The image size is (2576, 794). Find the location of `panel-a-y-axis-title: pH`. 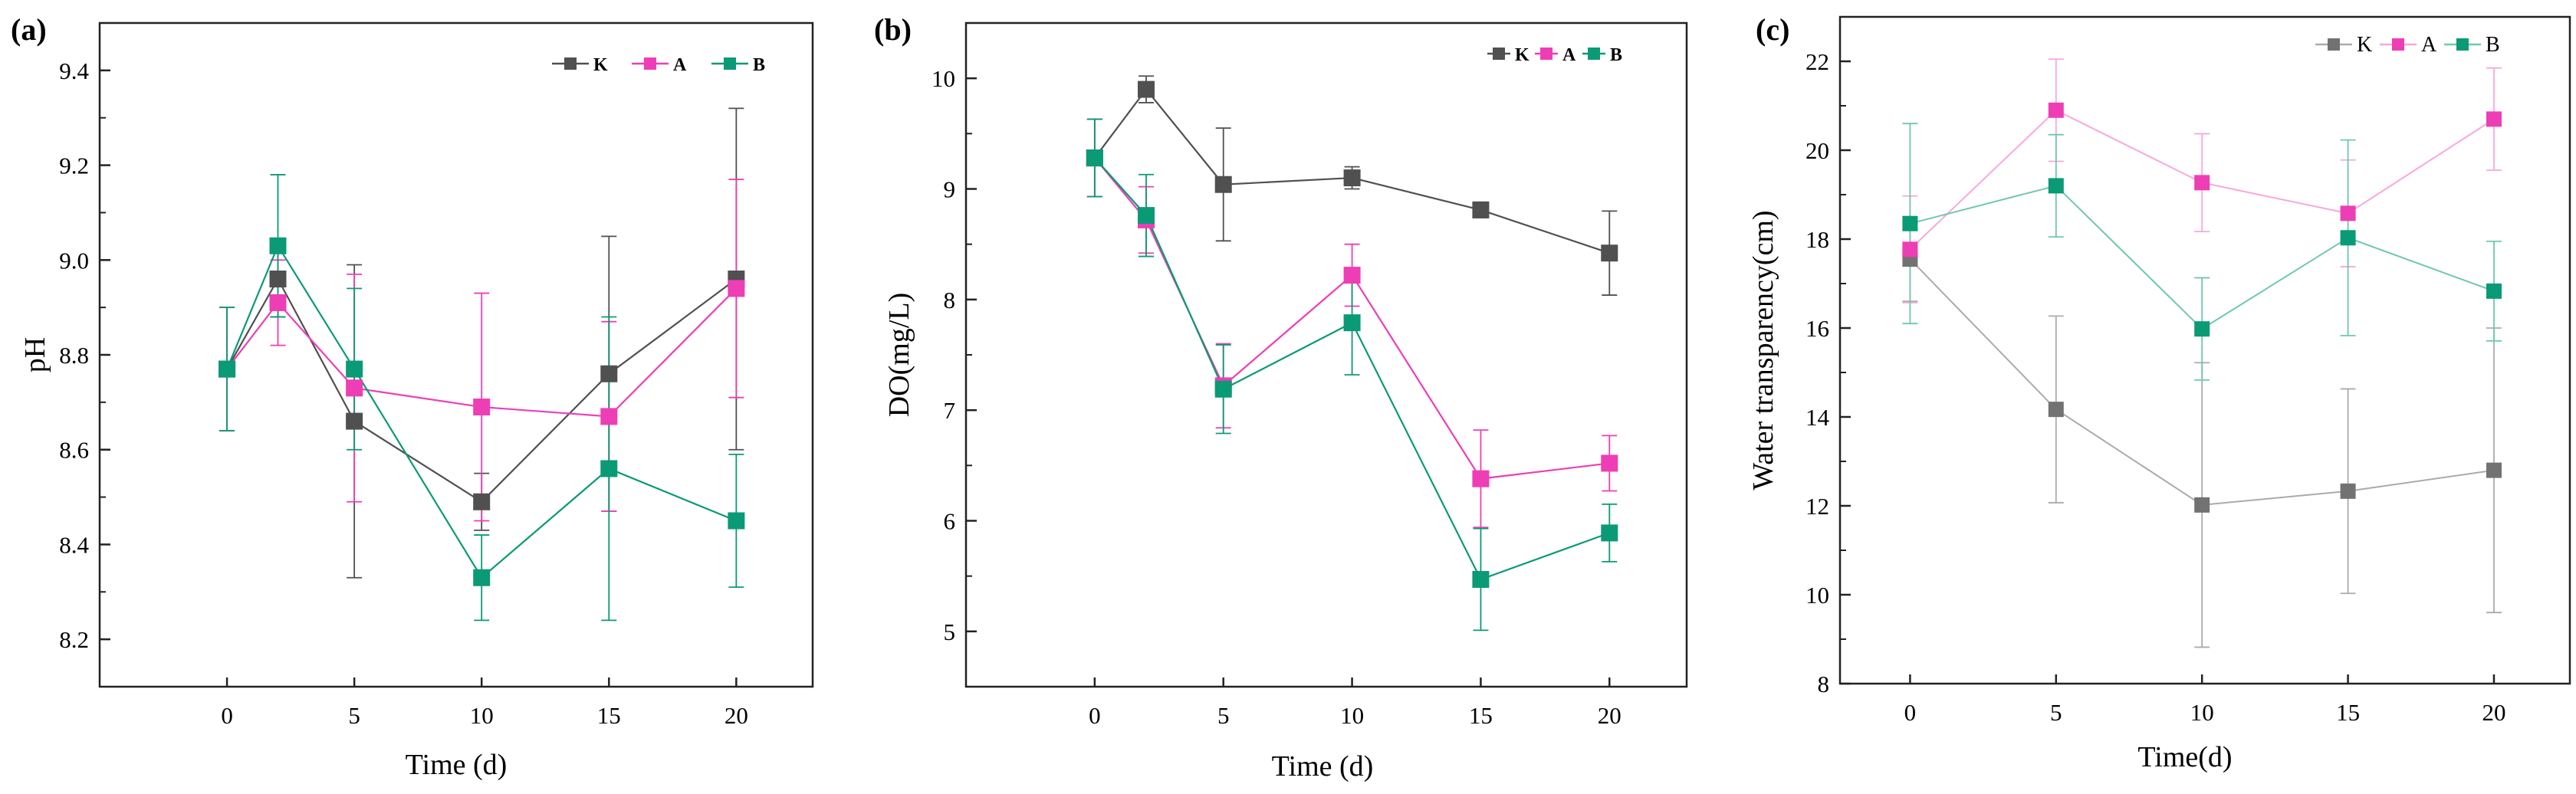

panel-a-y-axis-title: pH is located at coordinates (35, 355).